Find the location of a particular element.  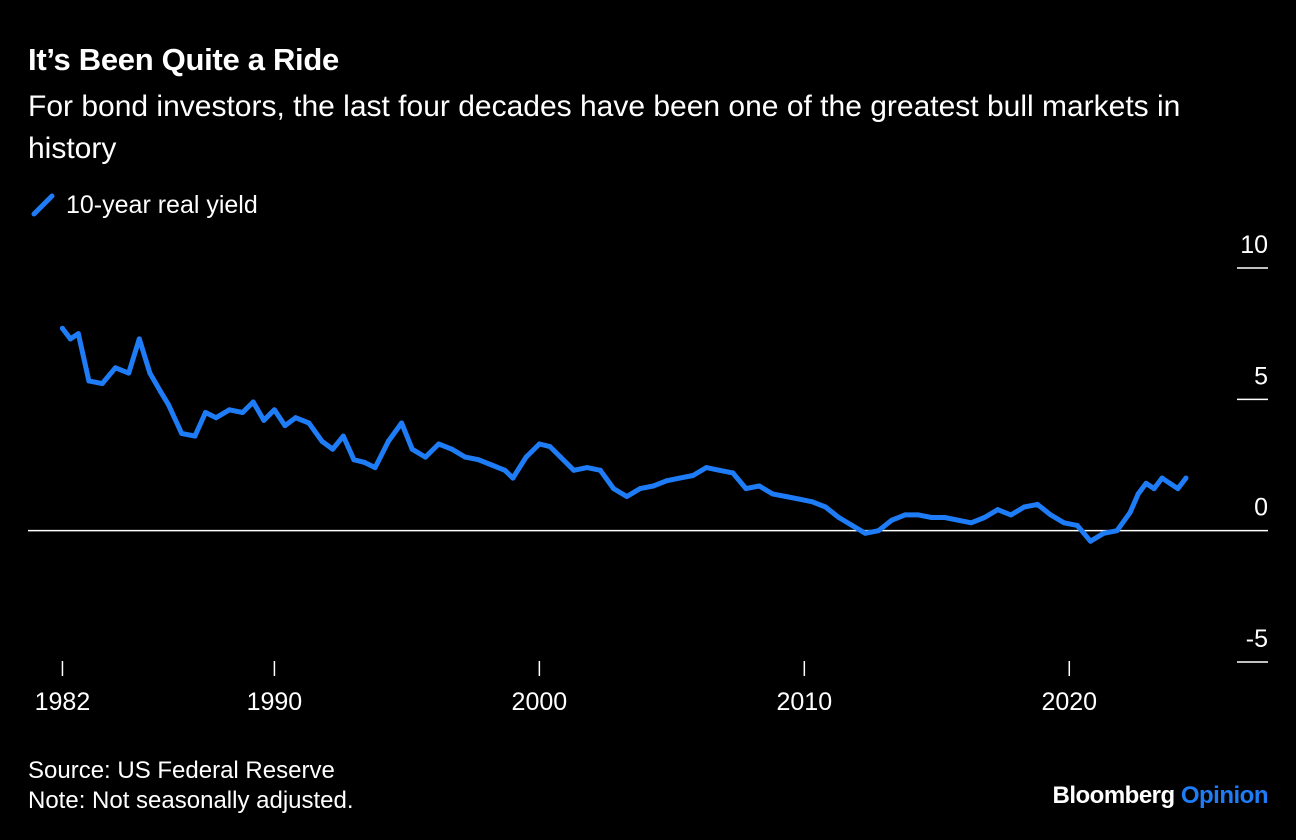

note-text: Note: Not seasonally adjusted. is located at coordinates (191, 800).